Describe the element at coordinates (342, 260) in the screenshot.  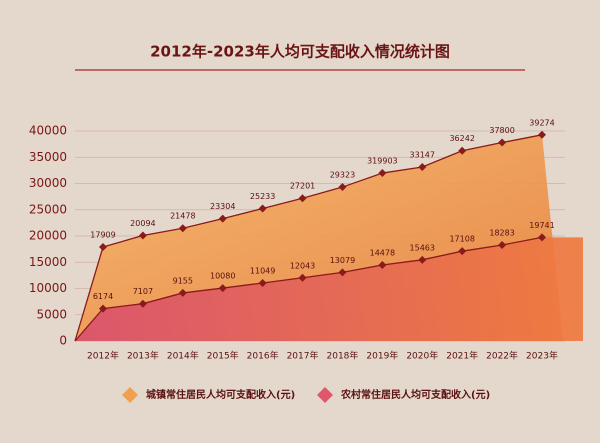
I see `data-label: 13079` at that location.